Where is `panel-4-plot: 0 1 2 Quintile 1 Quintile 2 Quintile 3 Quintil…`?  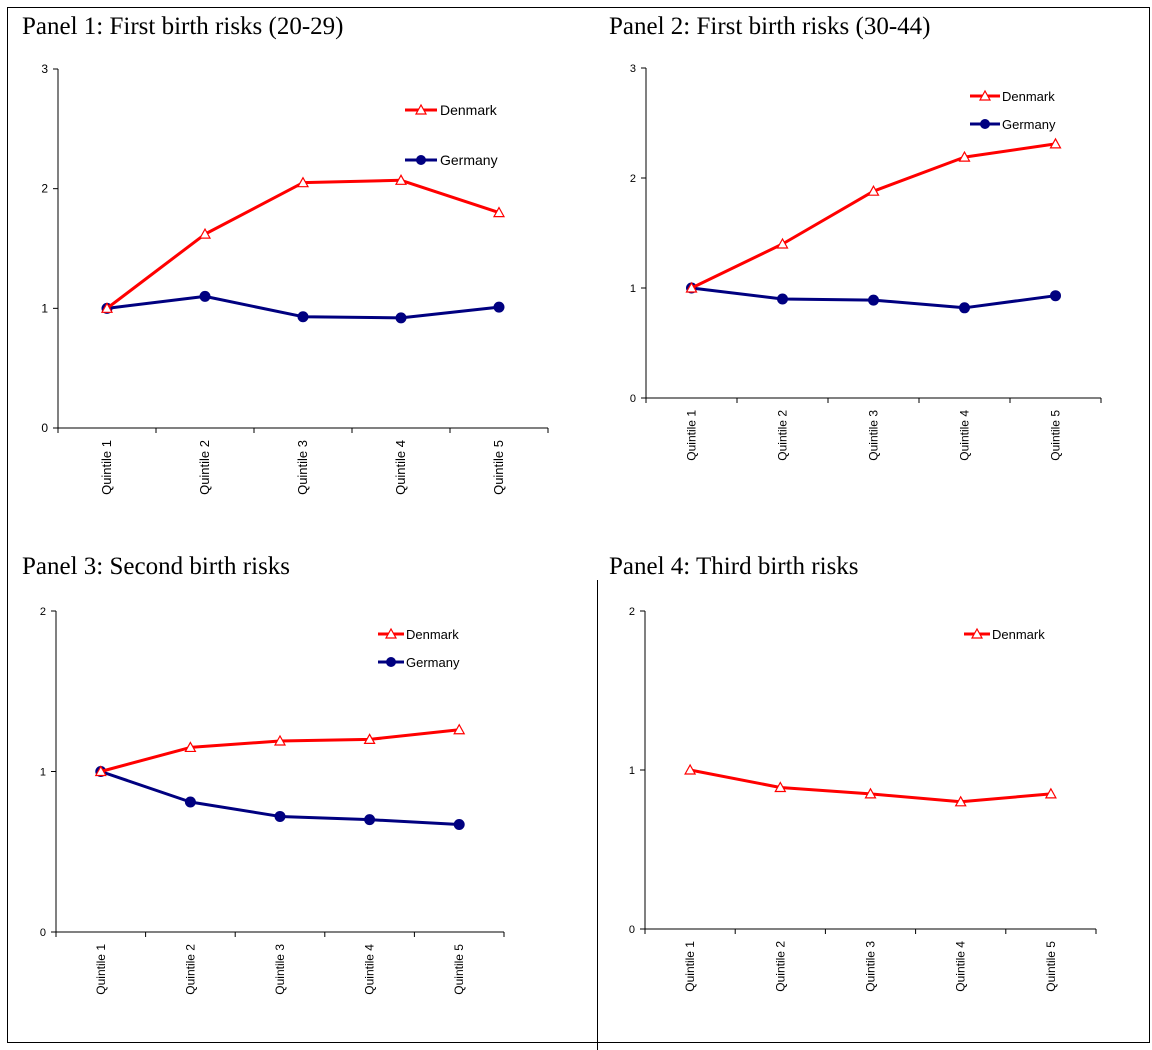
panel-4-plot: 0 1 2 Quintile 1 Quintile 2 Quintile 3 Quintil… is located at coordinates (863, 799).